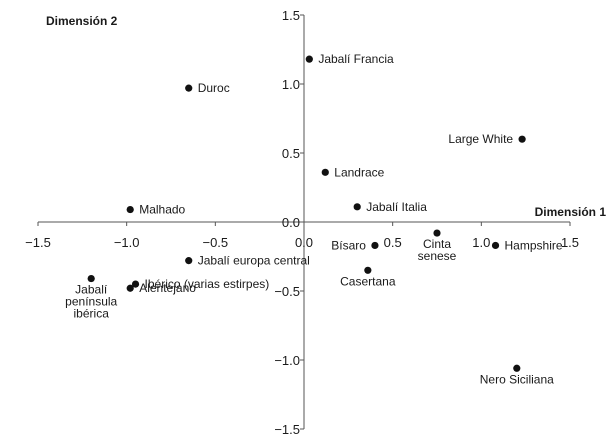 The height and width of the screenshot is (447, 610). What do you see at coordinates (127, 242) in the screenshot?
I see `x-tick-label: −1.0` at bounding box center [127, 242].